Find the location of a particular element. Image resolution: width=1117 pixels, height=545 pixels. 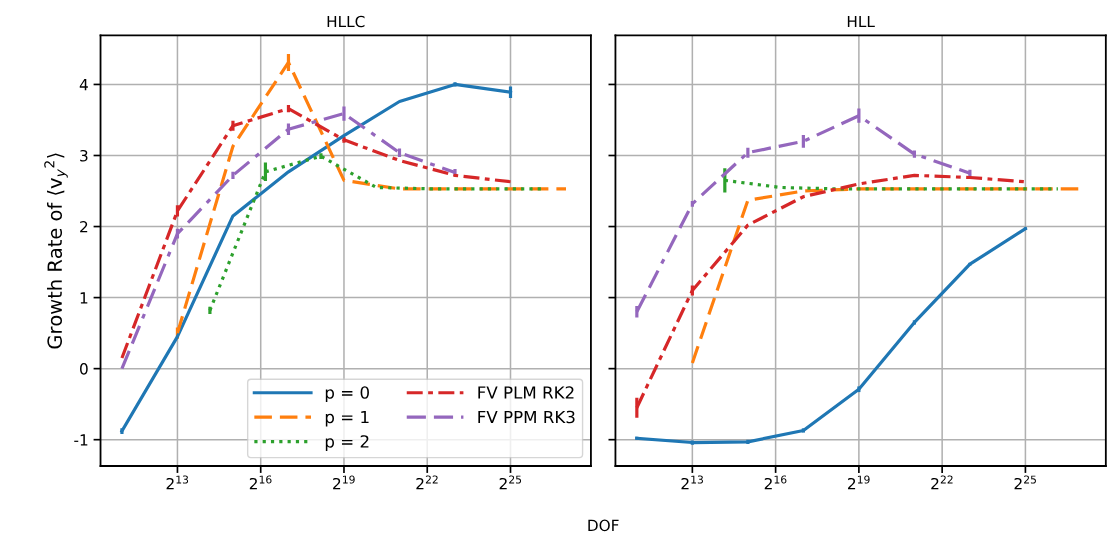

legend-label: p = 2 is located at coordinates (347, 443).